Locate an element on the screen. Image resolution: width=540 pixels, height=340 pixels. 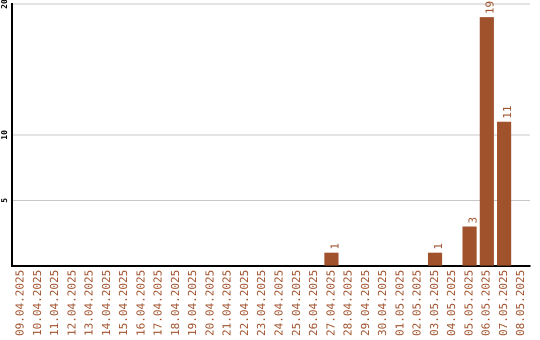
x-tick-label: 04.05.2025 is located at coordinates (451, 303).